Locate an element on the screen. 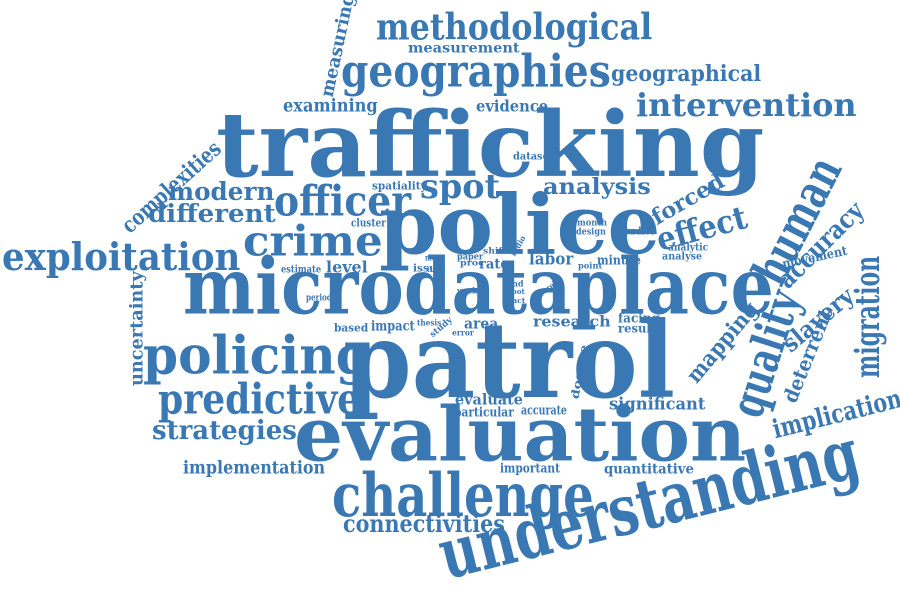  word-dataset: dataset is located at coordinates (533, 156).